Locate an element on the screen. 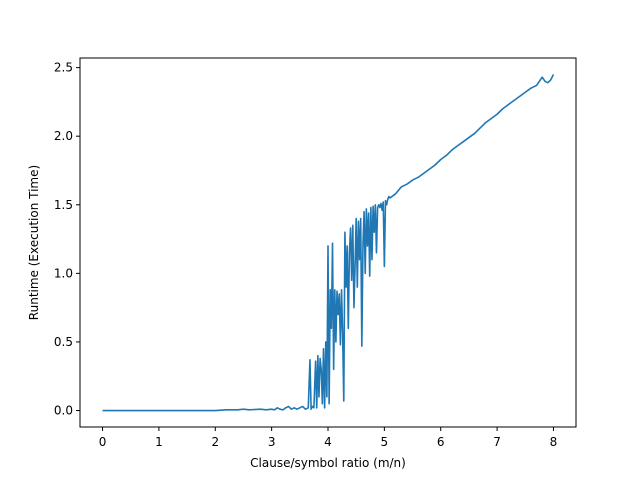 Image resolution: width=640 pixels, height=480 pixels. x-tick-label: 6 is located at coordinates (441, 442).